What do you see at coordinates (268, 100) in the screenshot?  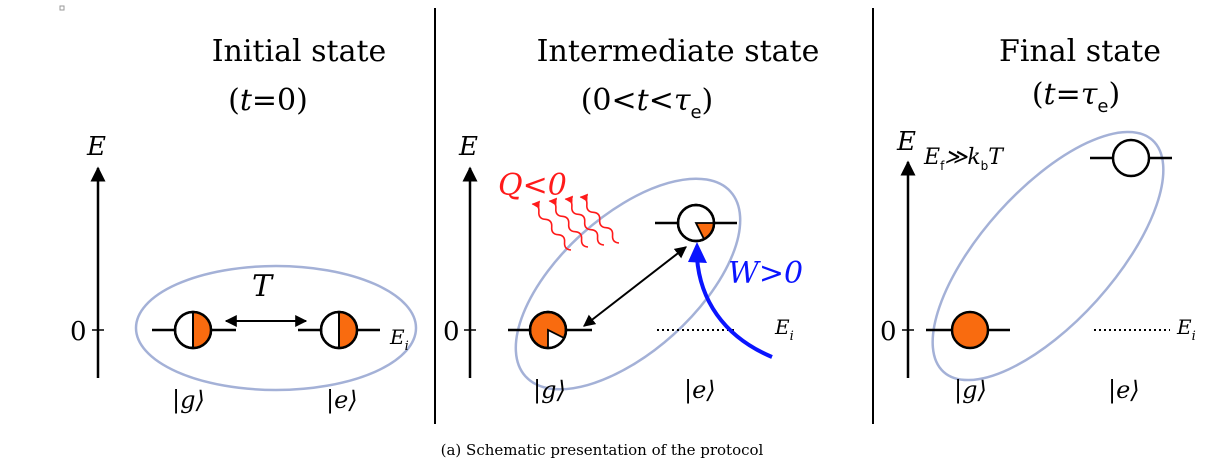 I see `time-label: (t=0)` at bounding box center [268, 100].